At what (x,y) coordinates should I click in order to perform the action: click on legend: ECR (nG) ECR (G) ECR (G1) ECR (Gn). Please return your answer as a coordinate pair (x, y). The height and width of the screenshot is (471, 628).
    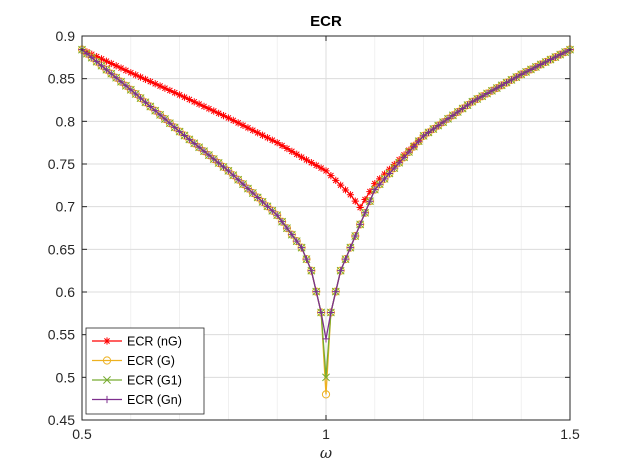
    Looking at the image, I should click on (145, 371).